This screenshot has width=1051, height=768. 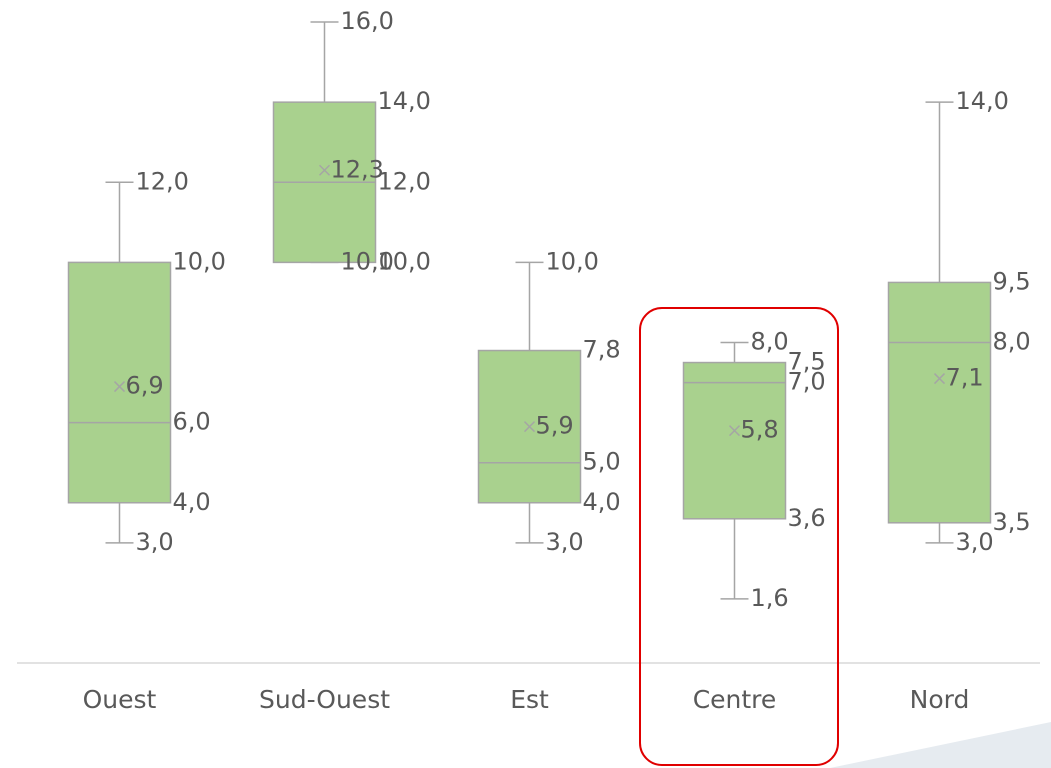 What do you see at coordinates (602, 462) in the screenshot?
I see `data-label: 5,0` at bounding box center [602, 462].